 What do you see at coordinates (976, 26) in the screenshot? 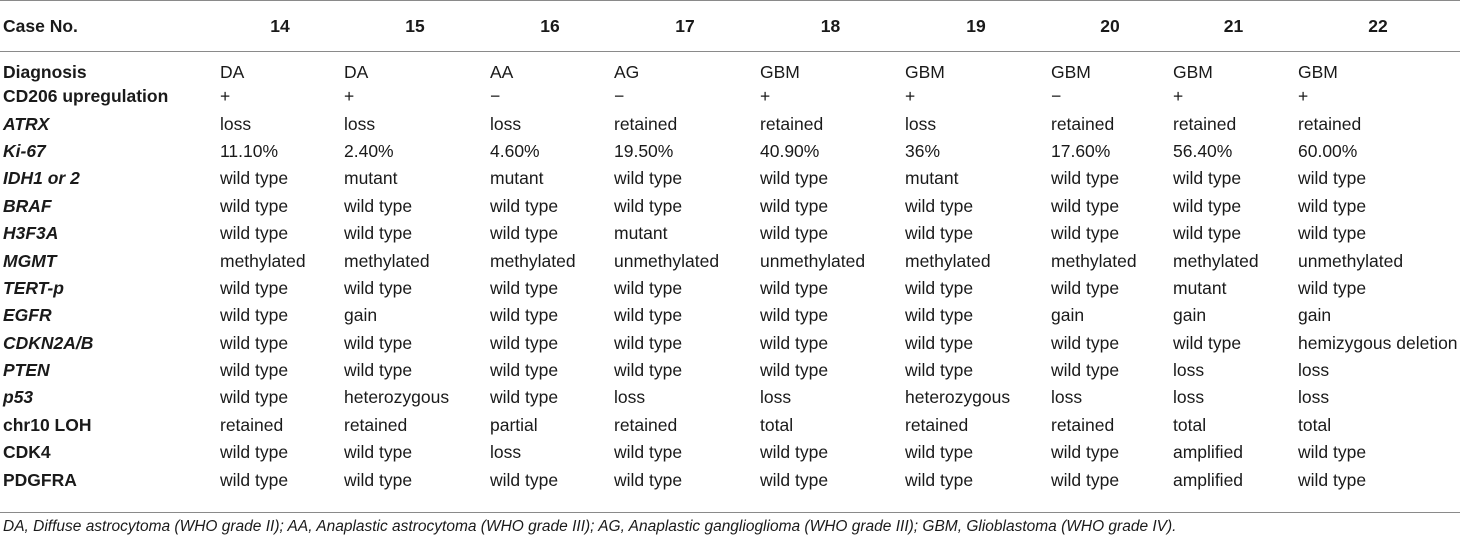
I see `header-cell: 19` at bounding box center [976, 26].